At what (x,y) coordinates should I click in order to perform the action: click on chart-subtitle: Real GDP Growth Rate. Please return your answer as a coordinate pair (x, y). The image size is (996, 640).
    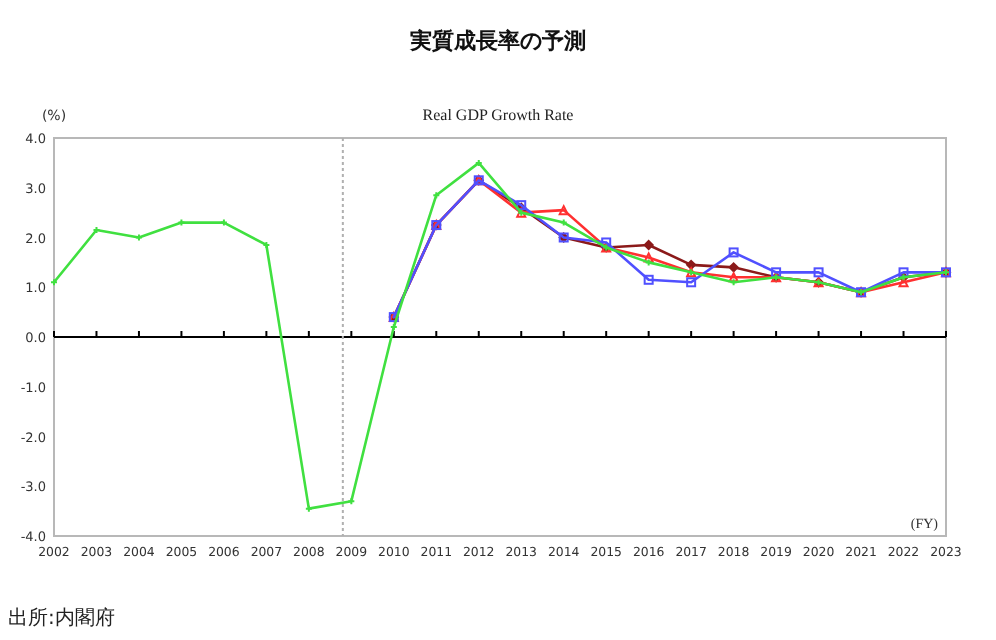
    Looking at the image, I should click on (498, 115).